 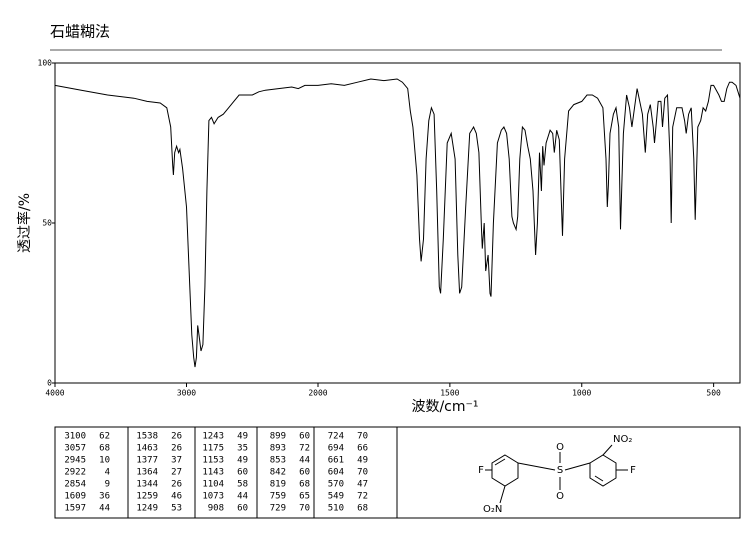 What do you see at coordinates (147, 473) in the screenshot?
I see `peak-wavenumber: 1364` at bounding box center [147, 473].